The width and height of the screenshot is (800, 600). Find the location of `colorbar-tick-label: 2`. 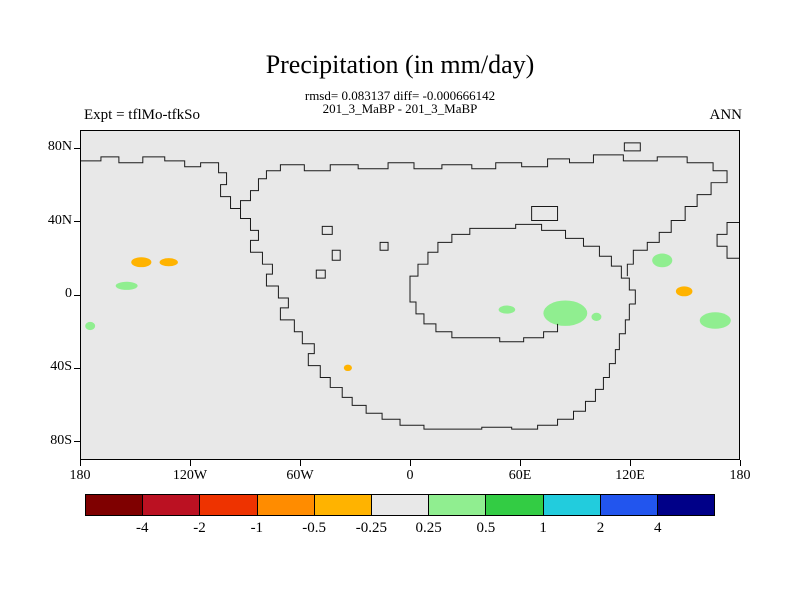

colorbar-tick-label: 2 is located at coordinates (600, 528).